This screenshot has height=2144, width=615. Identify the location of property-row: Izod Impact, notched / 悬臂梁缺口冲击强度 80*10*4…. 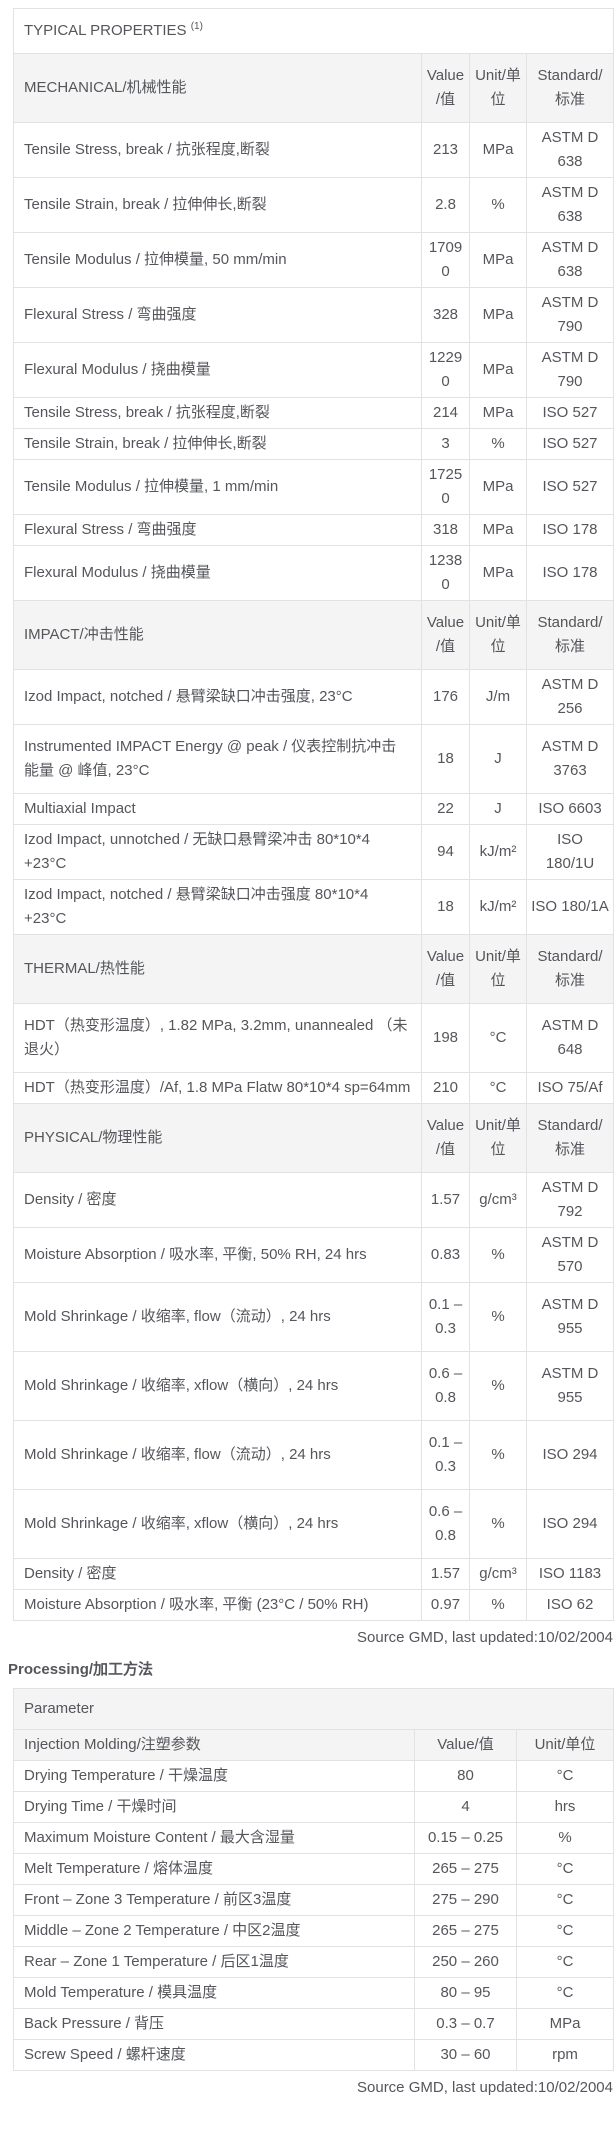
(314, 907).